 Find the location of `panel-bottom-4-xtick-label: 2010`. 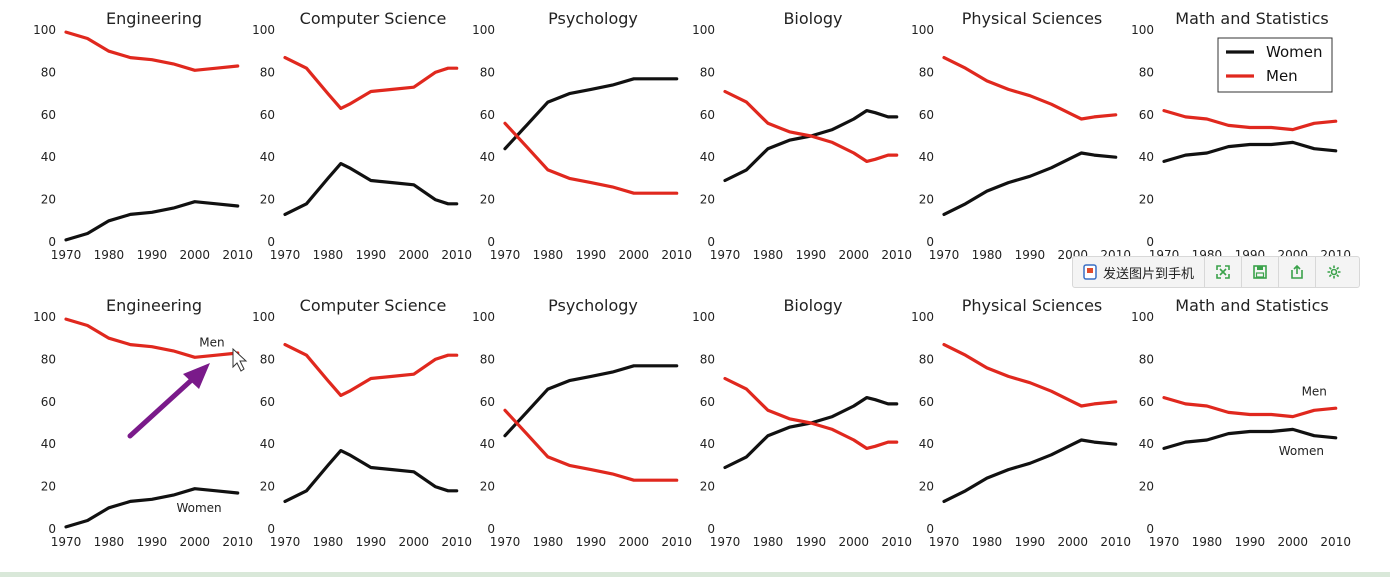

panel-bottom-4-xtick-label: 2010 is located at coordinates (896, 542).